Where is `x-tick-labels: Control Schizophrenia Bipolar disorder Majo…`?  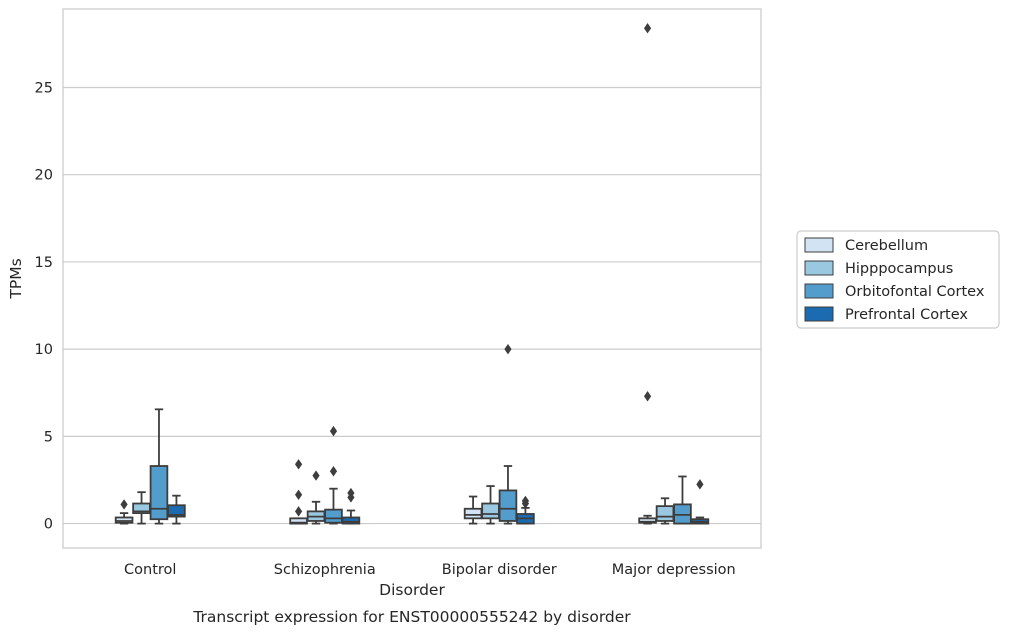
x-tick-labels: Control Schizophrenia Bipolar disorder Majo… is located at coordinates (430, 570).